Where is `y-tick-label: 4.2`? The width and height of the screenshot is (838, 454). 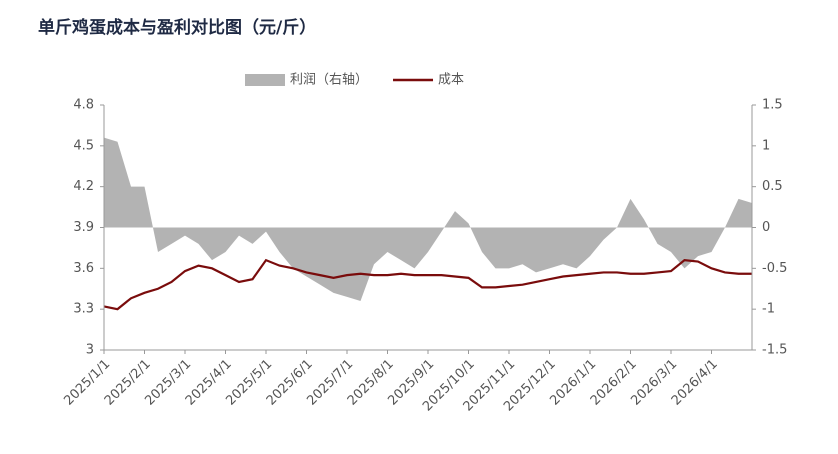 y-tick-label: 4.2 is located at coordinates (83, 186).